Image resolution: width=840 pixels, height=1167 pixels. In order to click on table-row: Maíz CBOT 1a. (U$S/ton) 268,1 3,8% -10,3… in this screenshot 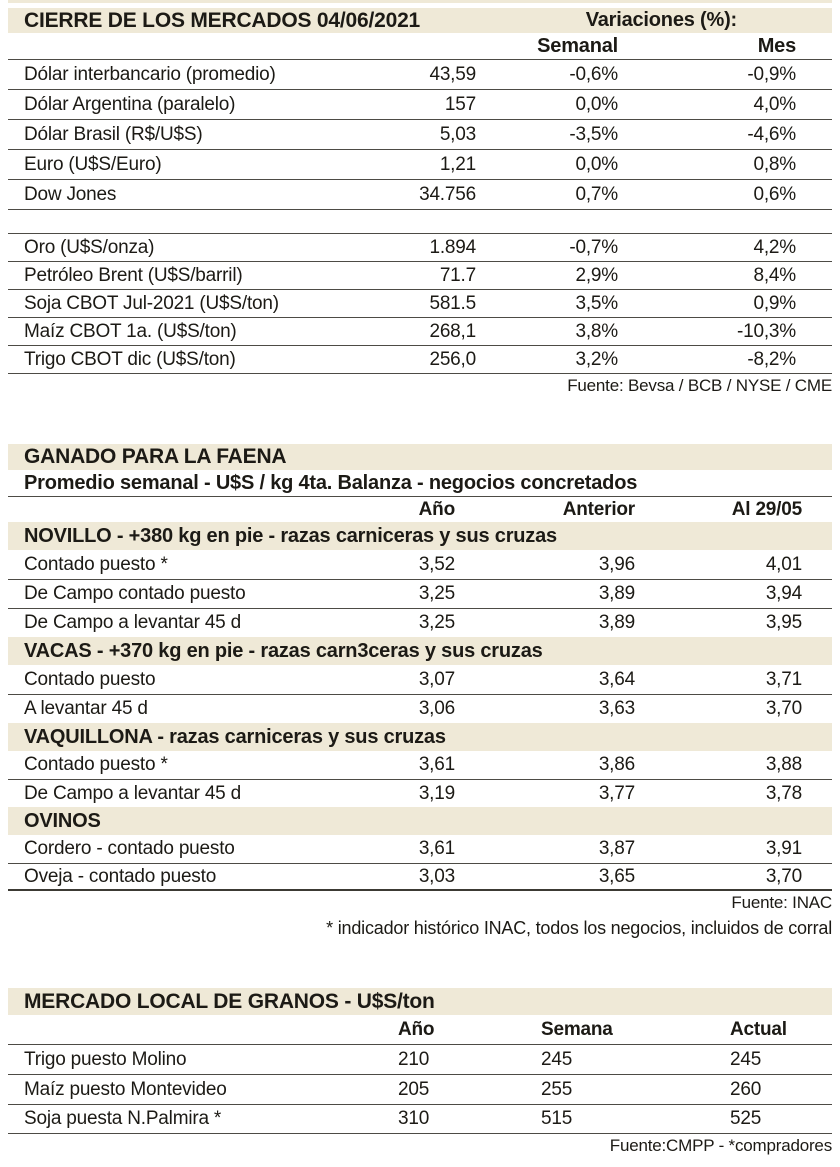, I will do `click(420, 332)`.